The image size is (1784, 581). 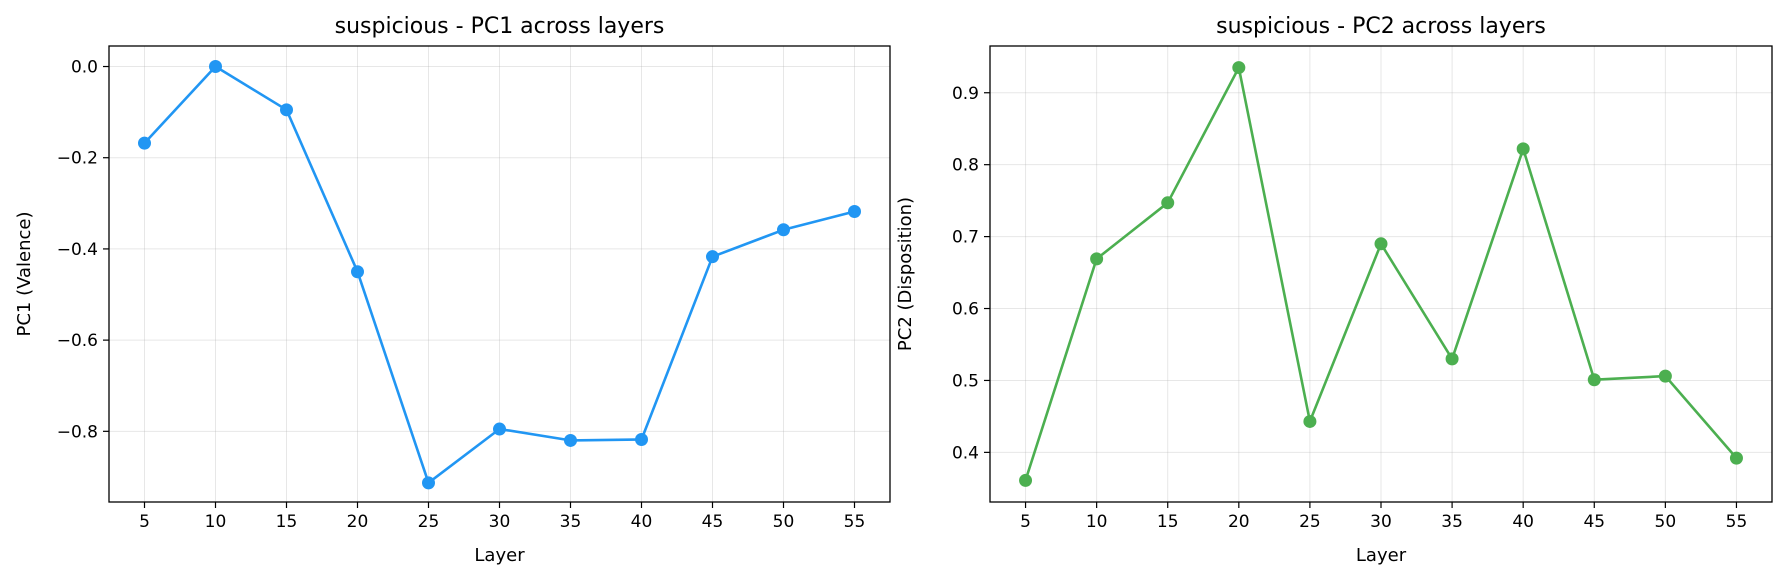 What do you see at coordinates (905, 274) in the screenshot?
I see `y-axis-label: PC2 (Disposition)` at bounding box center [905, 274].